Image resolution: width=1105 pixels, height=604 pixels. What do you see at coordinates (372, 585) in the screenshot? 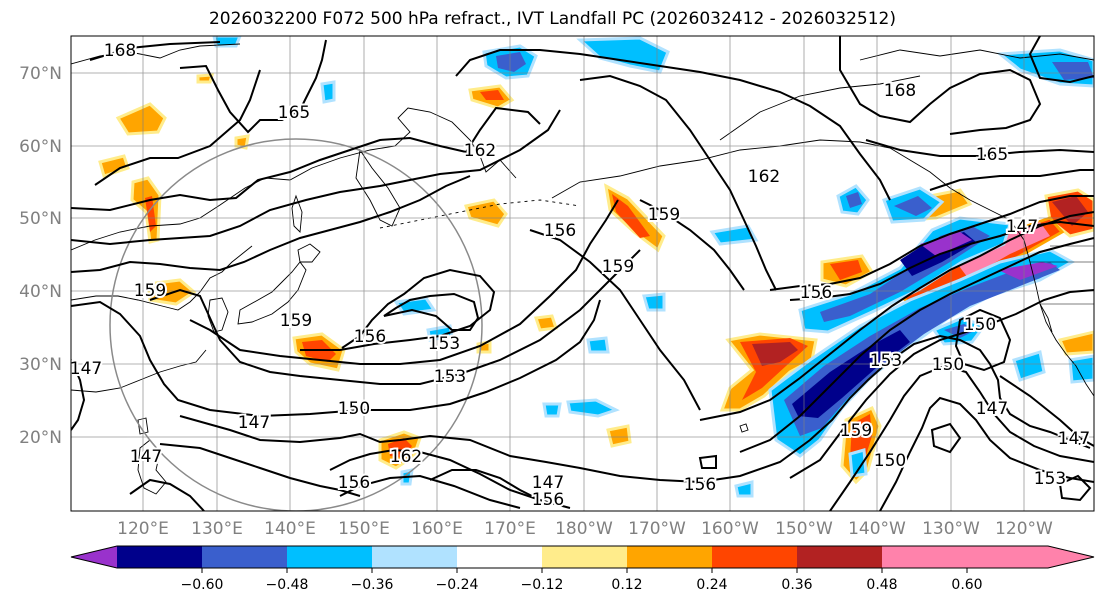
I see `colorbar-tick-label: −0.36` at bounding box center [372, 585].